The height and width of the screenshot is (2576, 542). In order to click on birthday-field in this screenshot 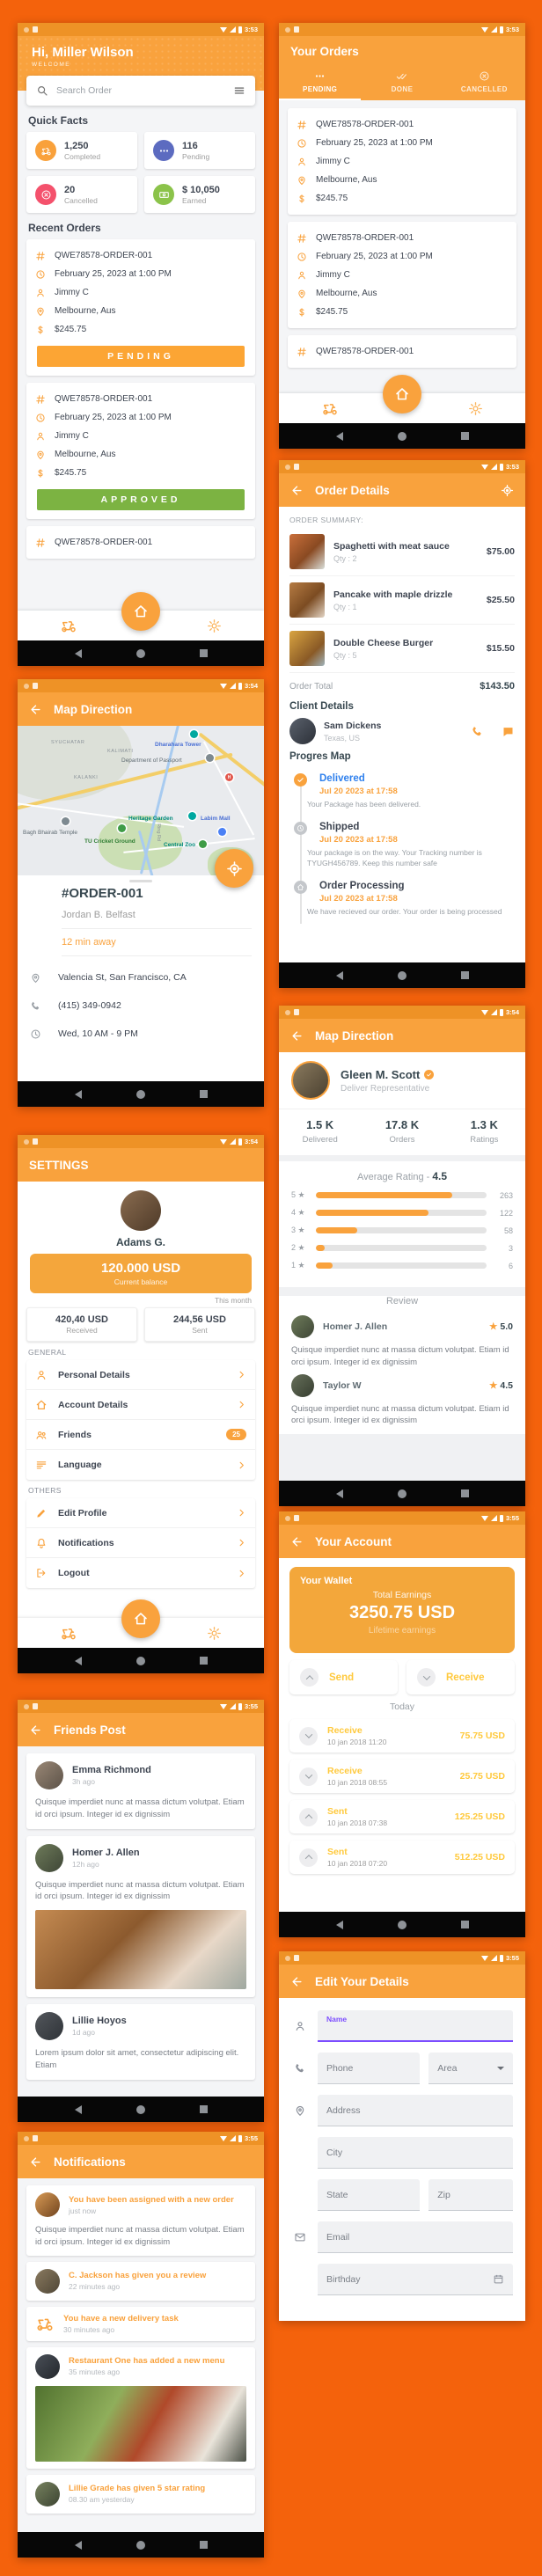, I will do `click(415, 2279)`.